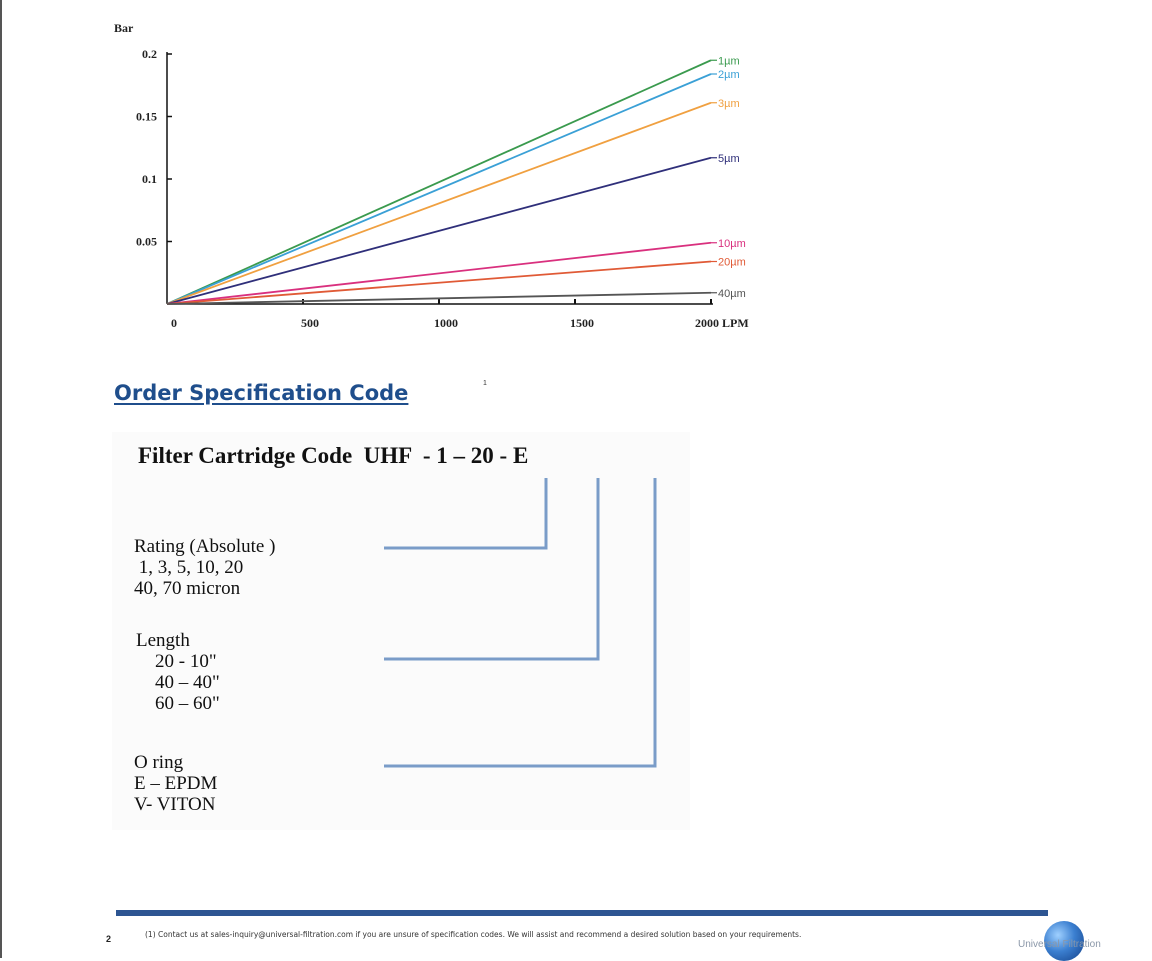  What do you see at coordinates (189, 567) in the screenshot?
I see `rating-line: 1, 3, 5, 10, 20` at bounding box center [189, 567].